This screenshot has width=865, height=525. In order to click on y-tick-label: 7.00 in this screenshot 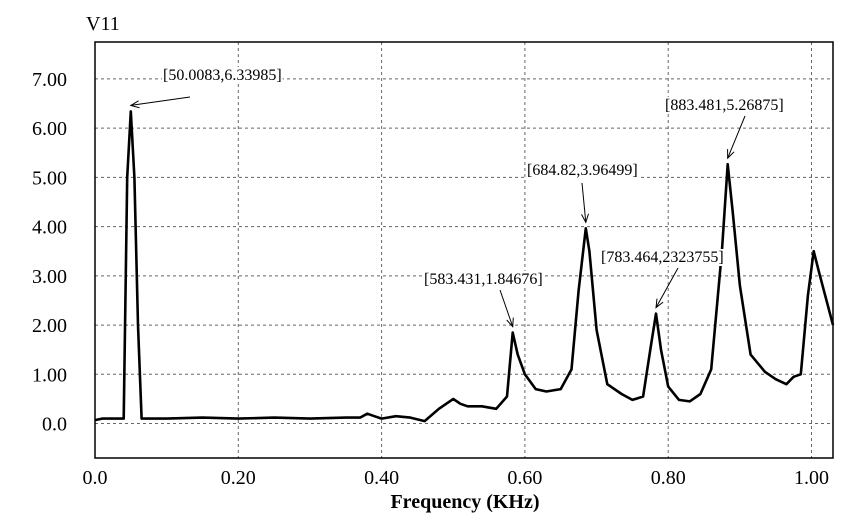, I will do `click(49, 80)`.